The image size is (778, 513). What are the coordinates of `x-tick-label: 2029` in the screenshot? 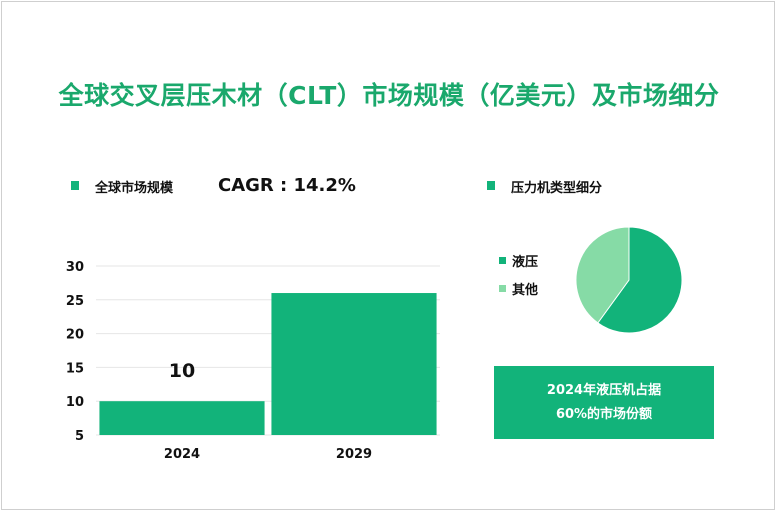 It's located at (354, 454).